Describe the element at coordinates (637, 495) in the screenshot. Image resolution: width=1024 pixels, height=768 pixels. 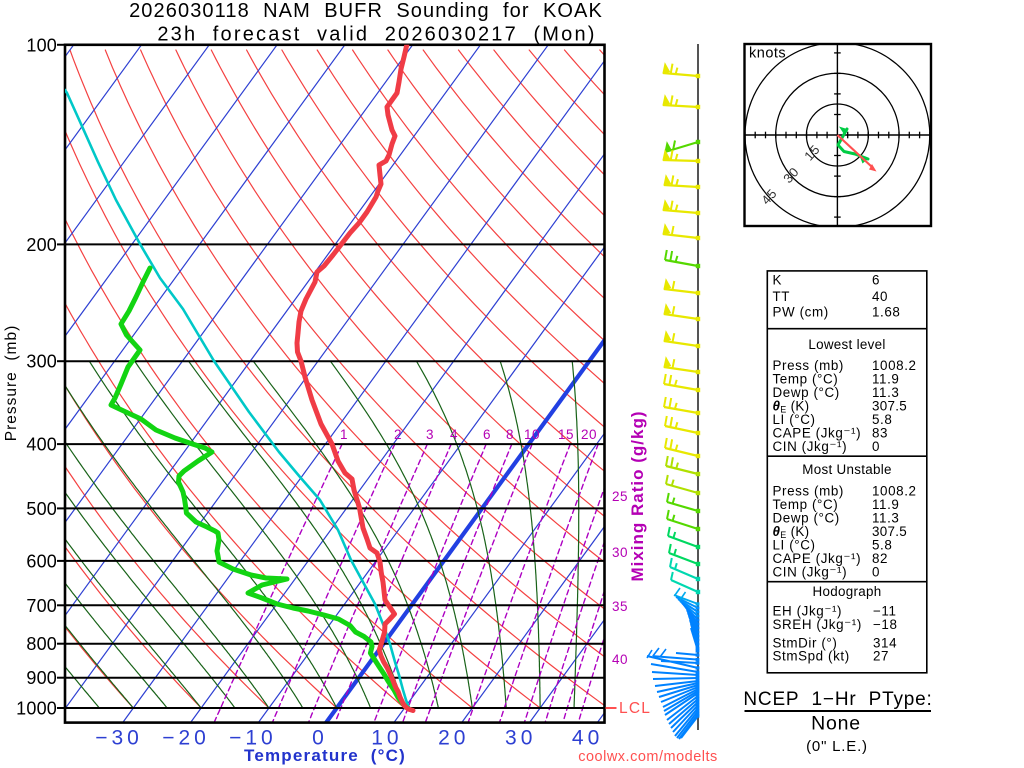
I see `svg-text: Mixing Ratio (g/kg)` at that location.